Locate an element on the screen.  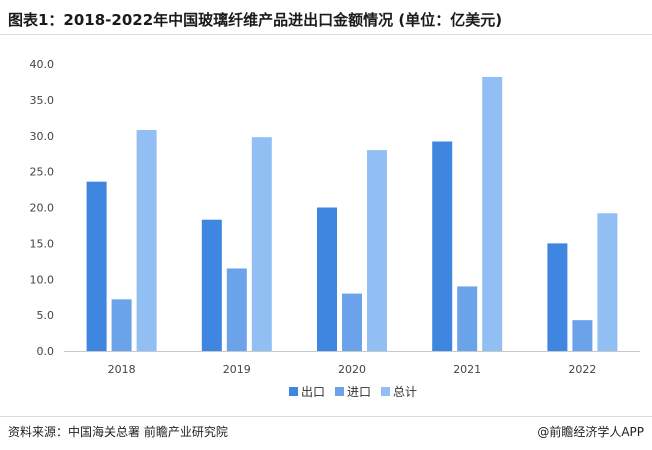
x-tick-label: 2020 is located at coordinates (352, 369).